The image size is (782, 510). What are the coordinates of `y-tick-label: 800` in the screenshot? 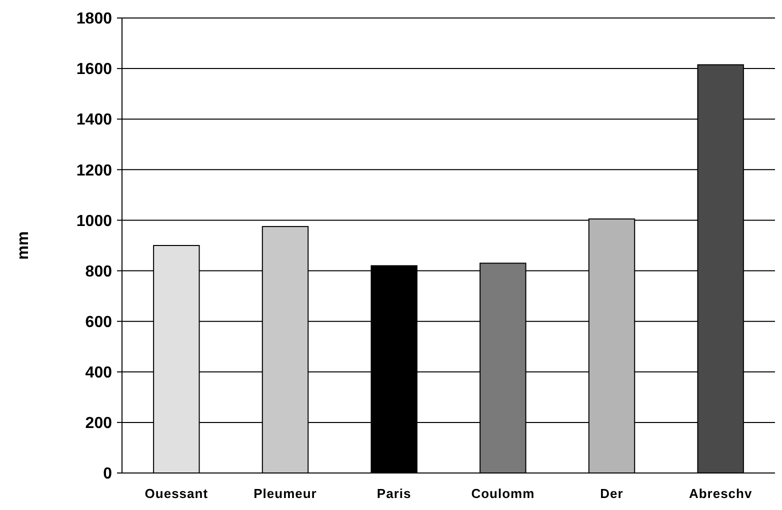 It's located at (98, 271).